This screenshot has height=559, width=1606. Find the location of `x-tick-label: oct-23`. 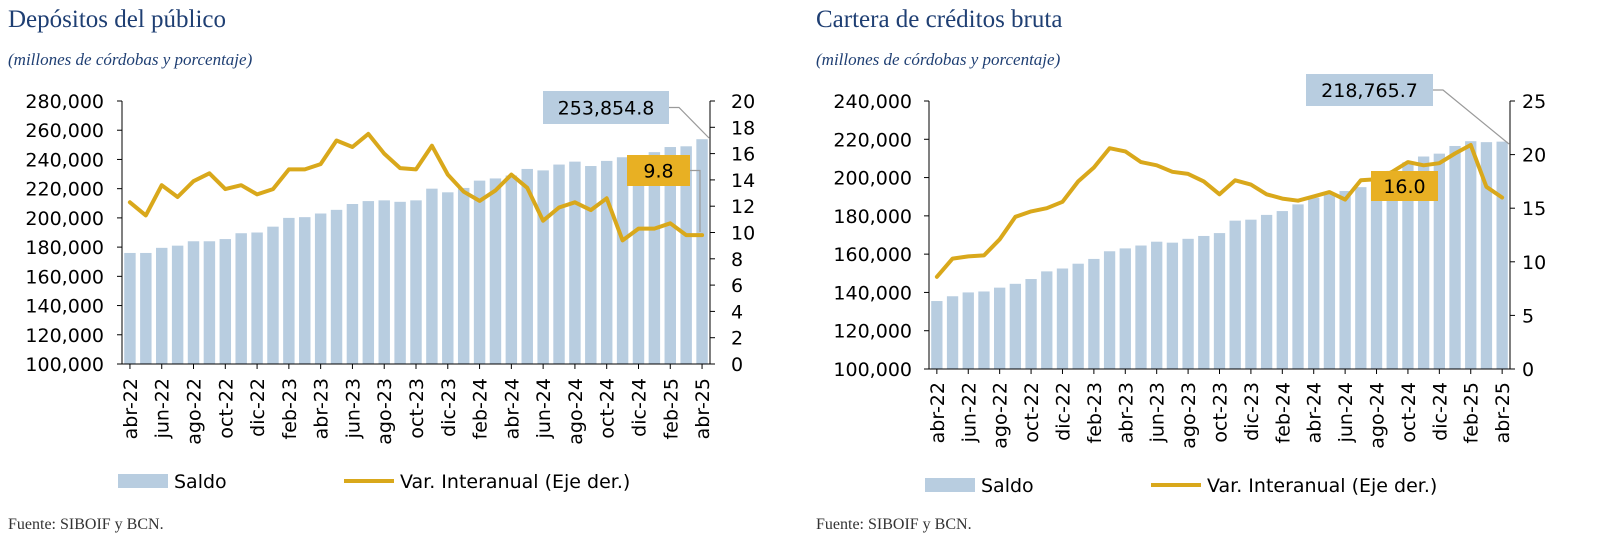

x-tick-label: oct-23 is located at coordinates (1221, 412).